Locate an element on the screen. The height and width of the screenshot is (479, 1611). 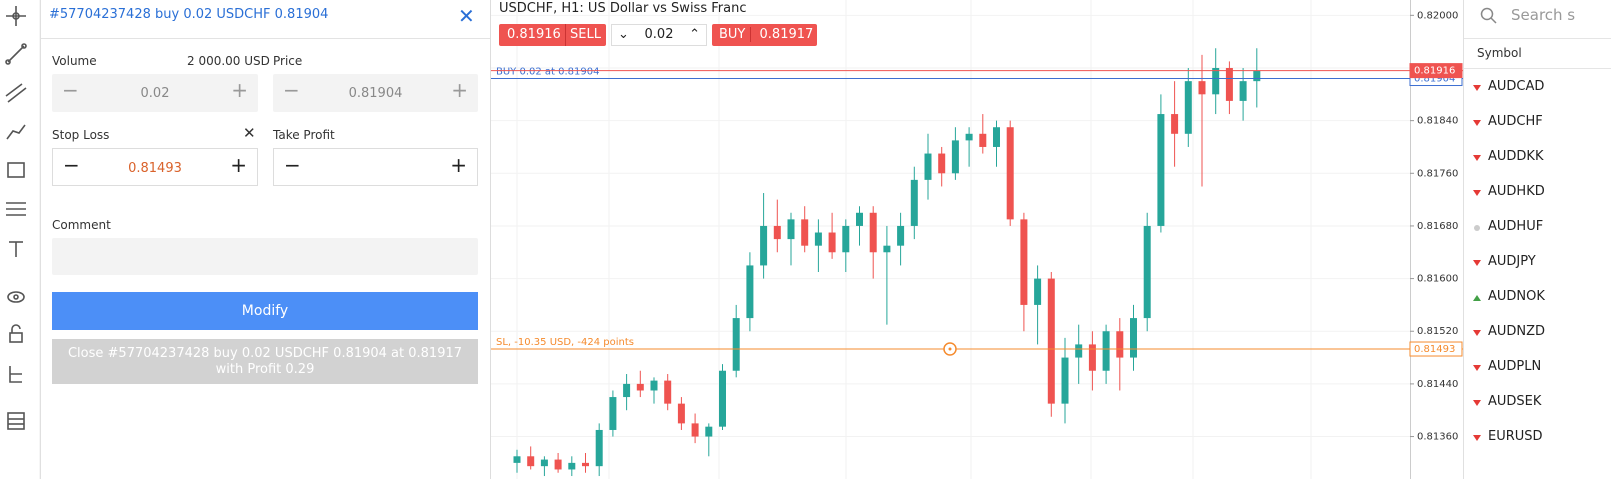
symbol-name: AUDNZD is located at coordinates (1517, 331).